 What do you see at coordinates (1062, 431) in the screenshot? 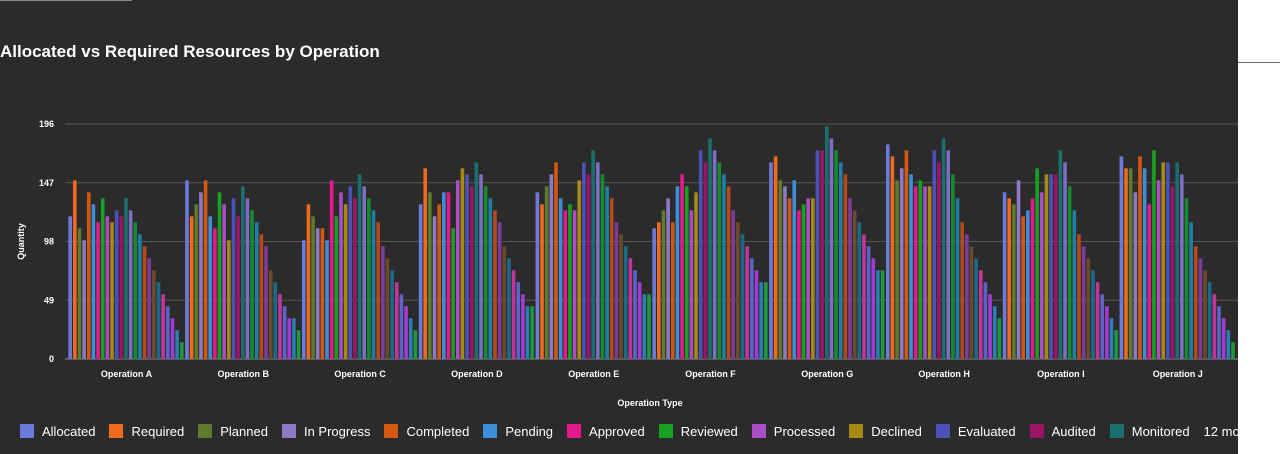
I see `legend-item: Audited` at bounding box center [1062, 431].